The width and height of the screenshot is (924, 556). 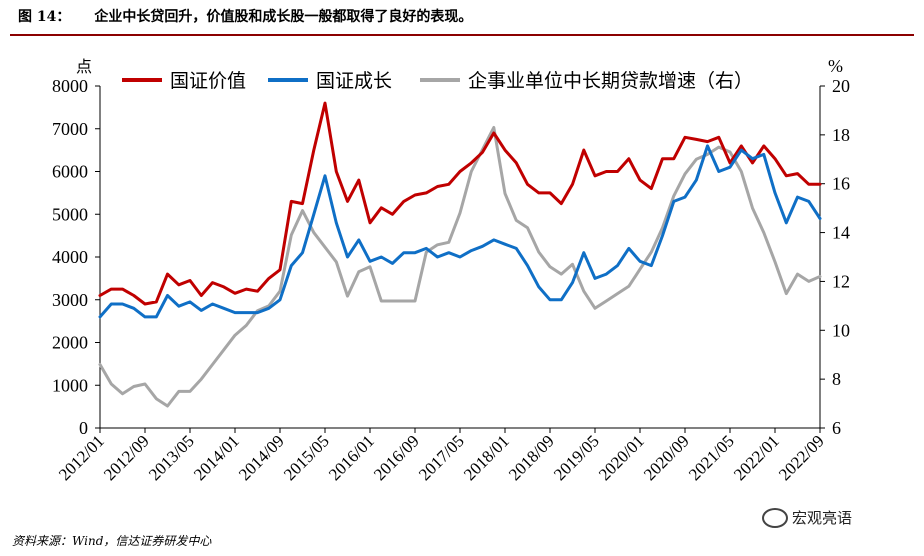 What do you see at coordinates (208, 81) in the screenshot?
I see `legend-label: 国证价值` at bounding box center [208, 81].